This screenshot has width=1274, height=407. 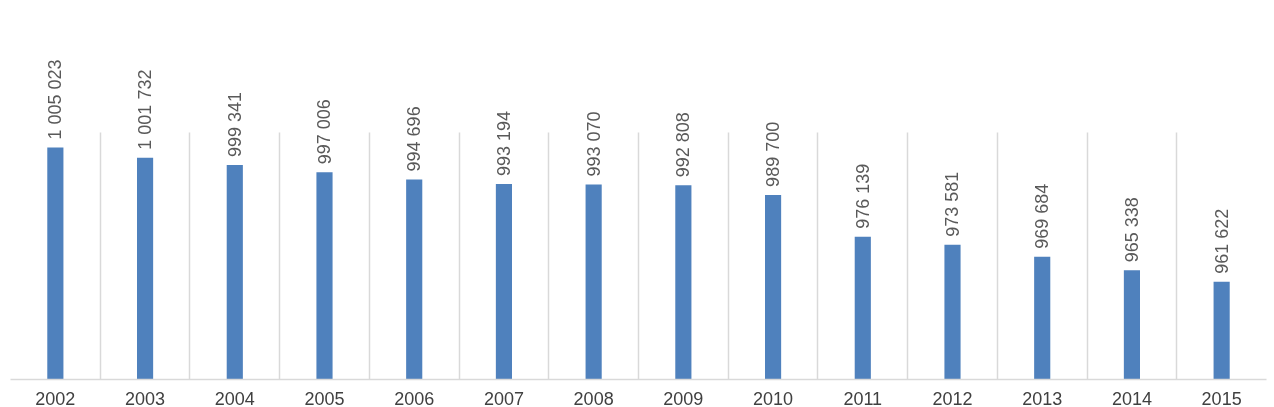 I want to click on x-tick-label: 2004, so click(x=234, y=397).